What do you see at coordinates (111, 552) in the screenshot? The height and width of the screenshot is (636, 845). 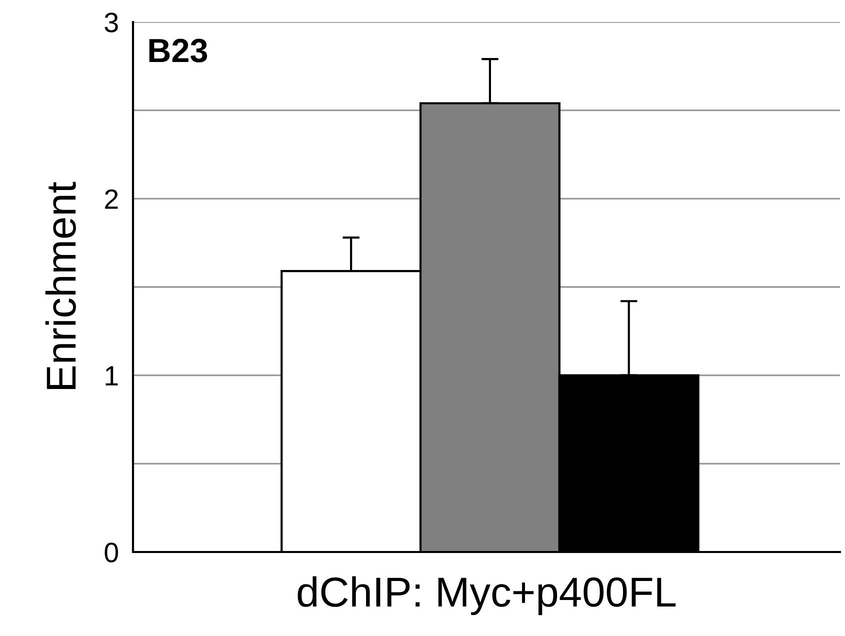 I see `y-tick-label: 0` at bounding box center [111, 552].